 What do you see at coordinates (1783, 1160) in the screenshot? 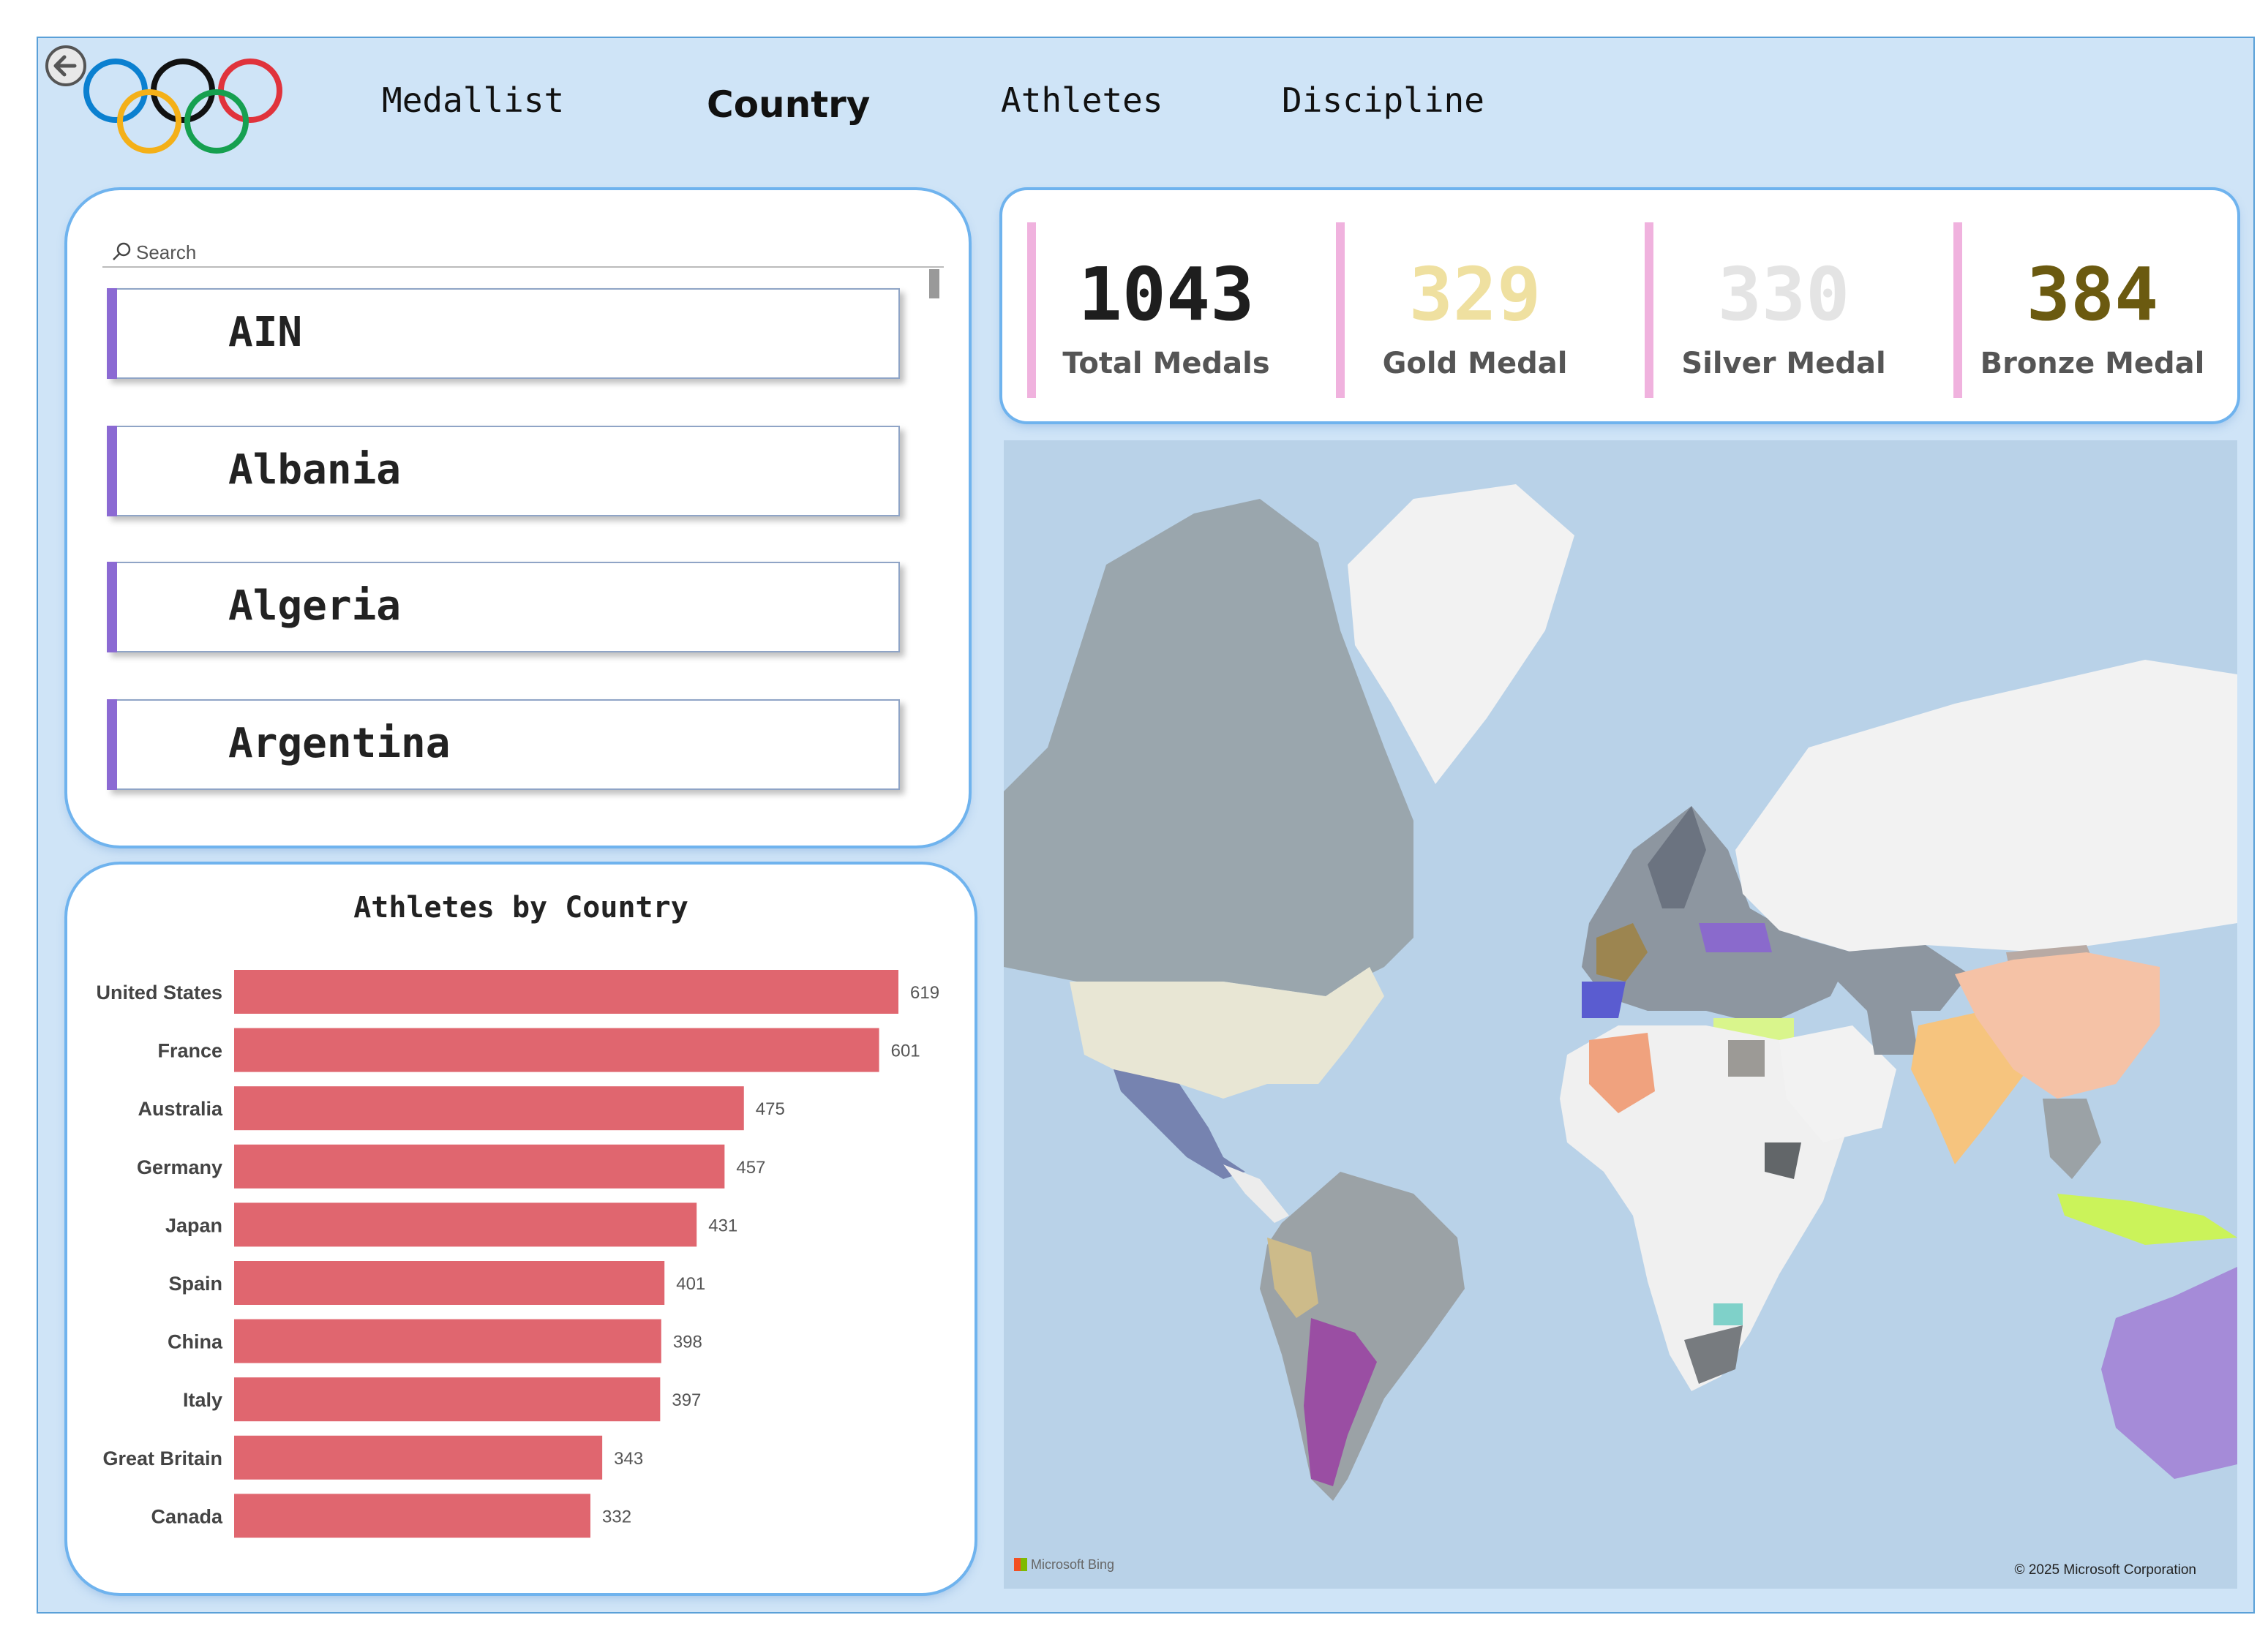
I see `map-region-ethiopia` at bounding box center [1783, 1160].